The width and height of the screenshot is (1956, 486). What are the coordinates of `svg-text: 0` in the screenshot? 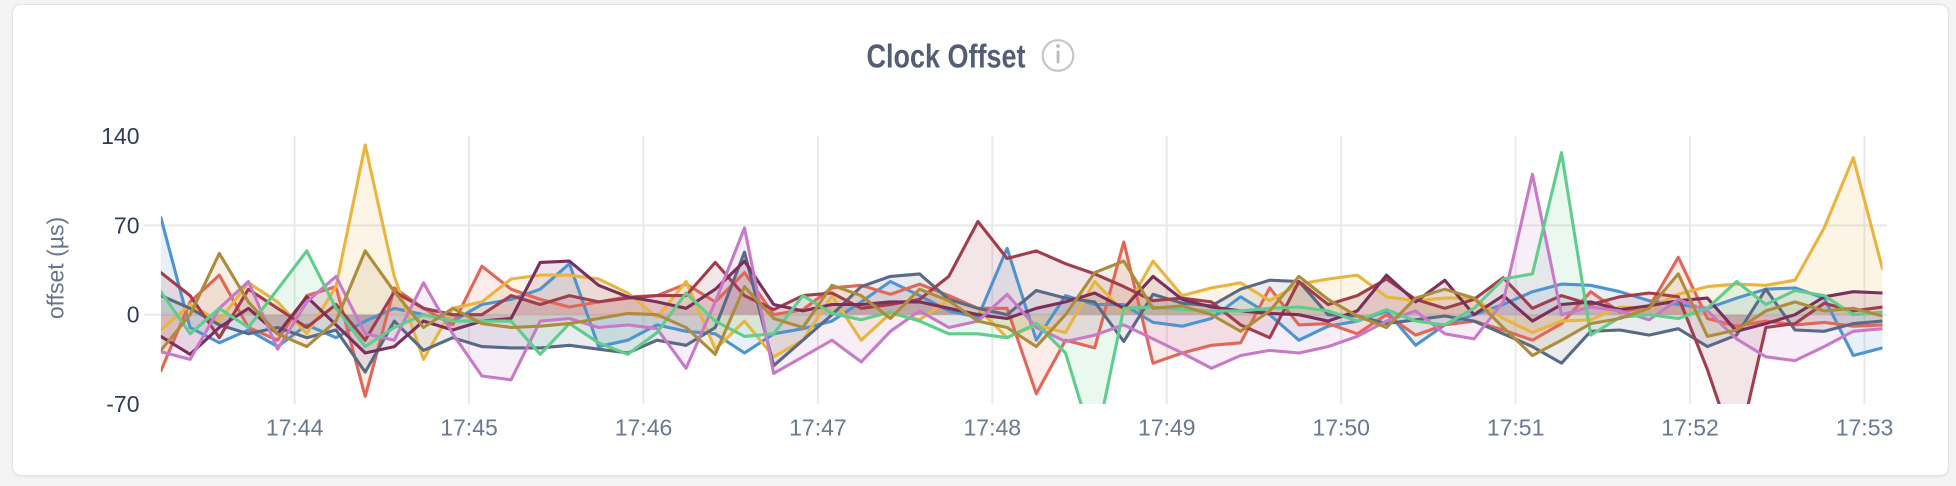 It's located at (133, 315).